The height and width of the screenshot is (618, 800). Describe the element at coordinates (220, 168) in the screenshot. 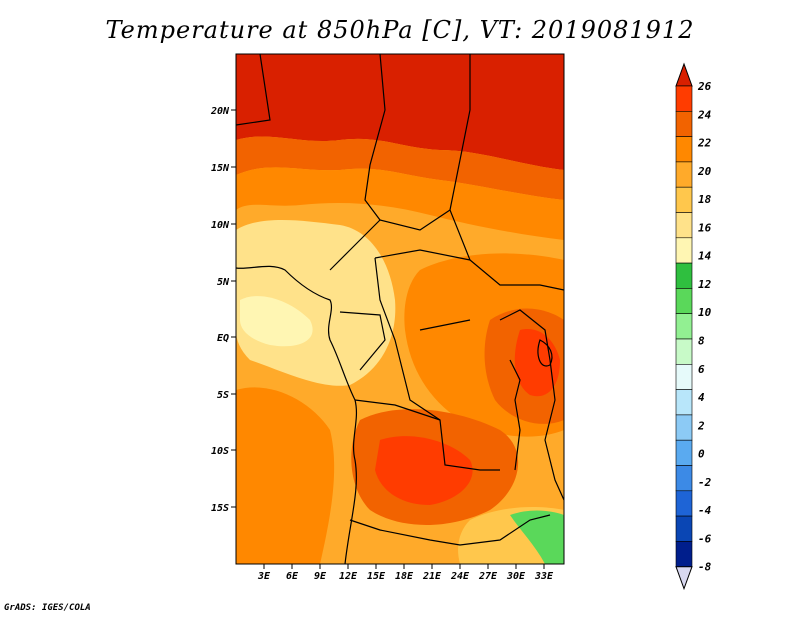

I see `lat-label: 15N` at that location.